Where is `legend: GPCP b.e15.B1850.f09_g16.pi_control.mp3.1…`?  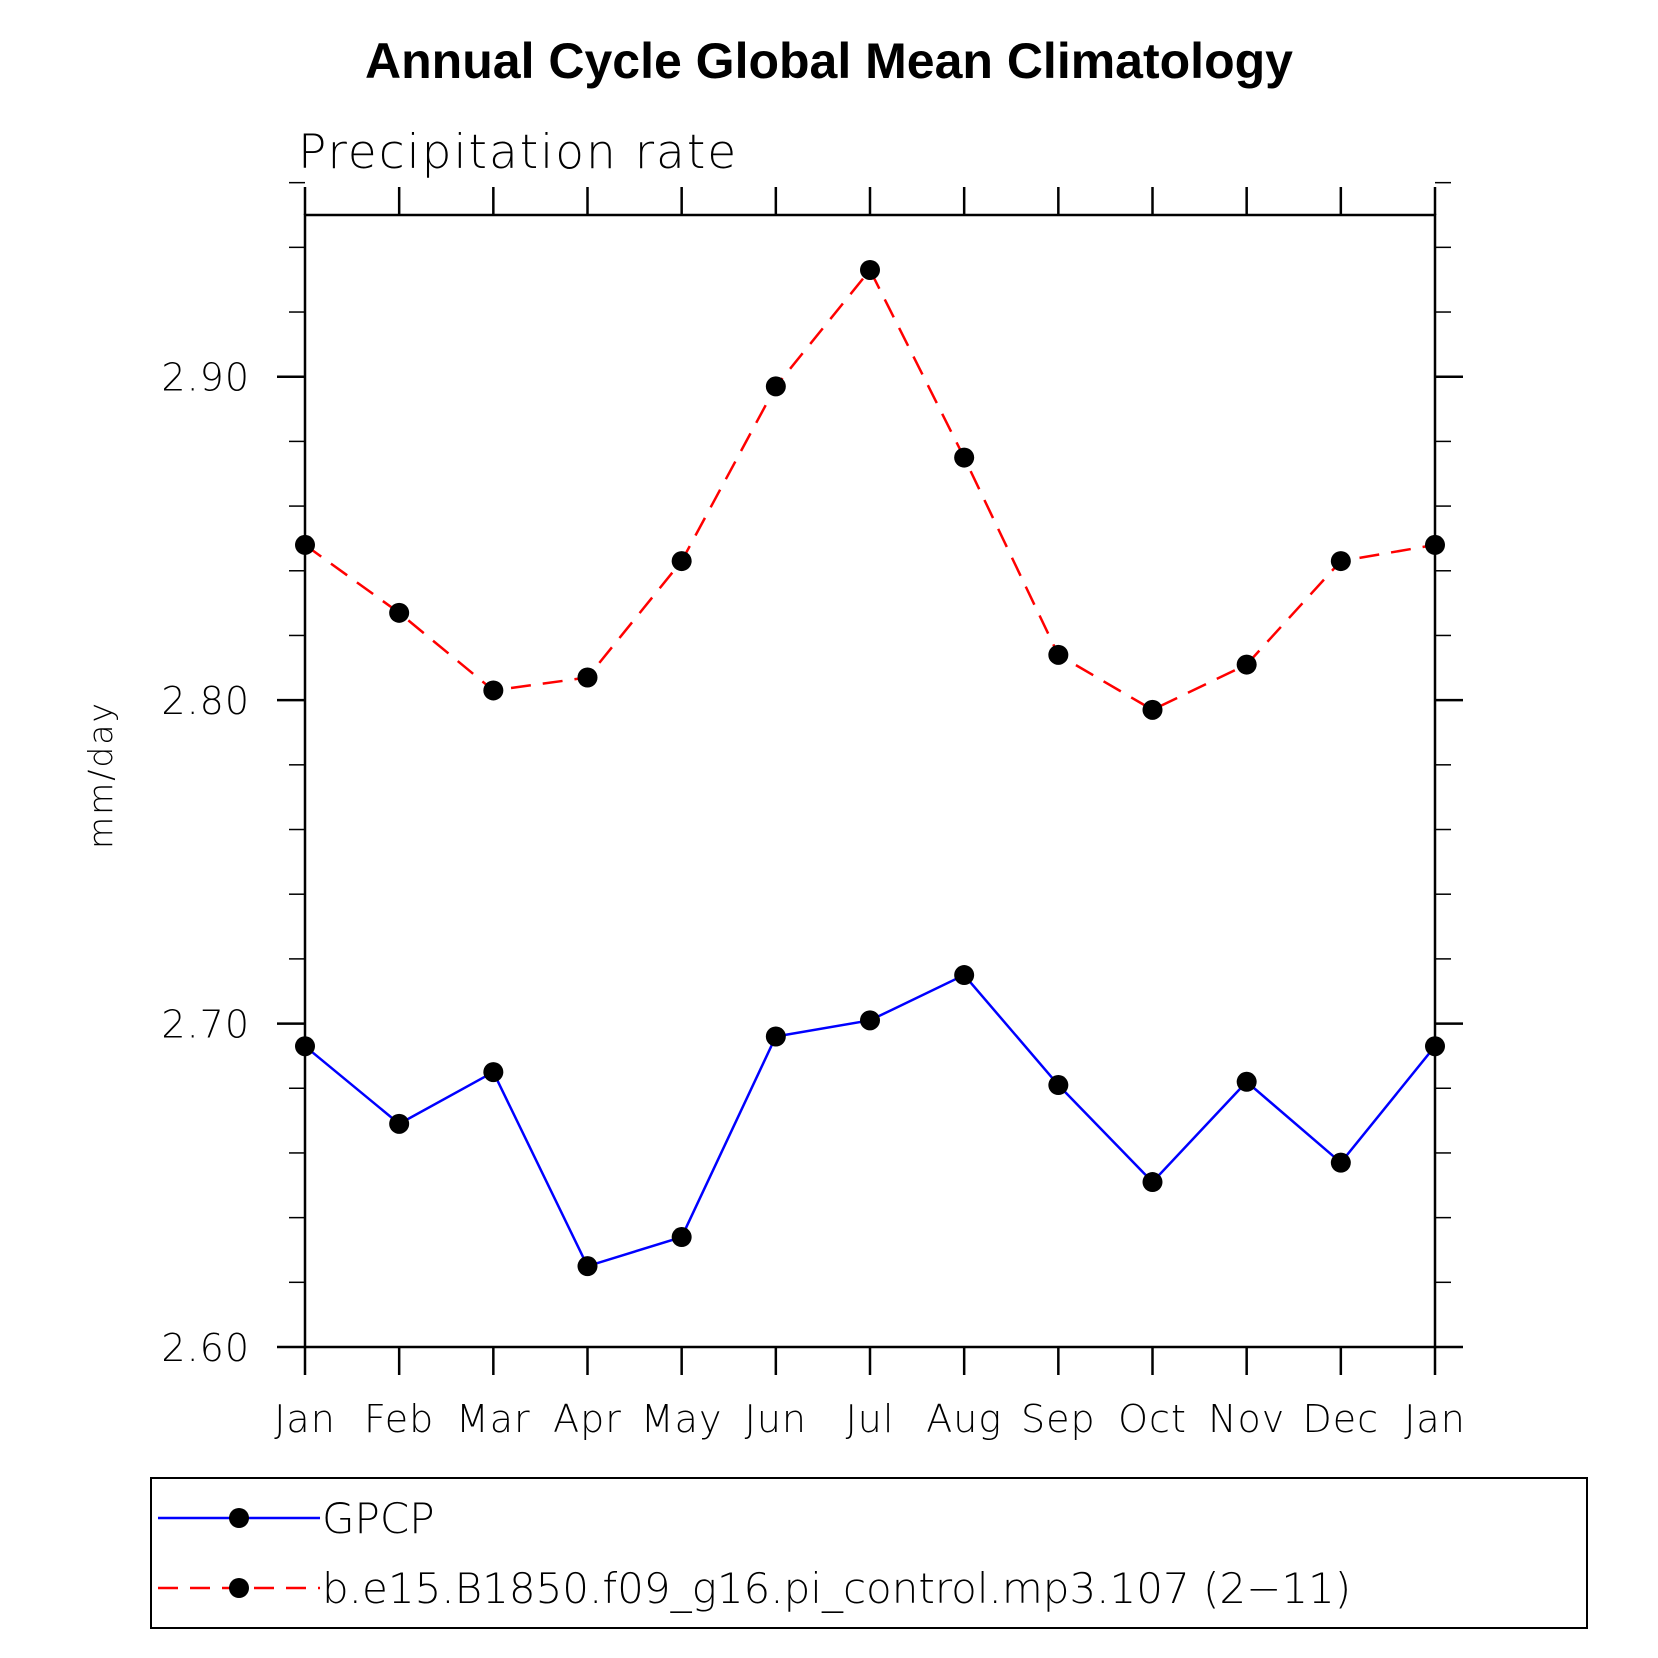 legend: GPCP b.e15.B1850.f09_g16.pi_control.mp3.1… is located at coordinates (869, 1553).